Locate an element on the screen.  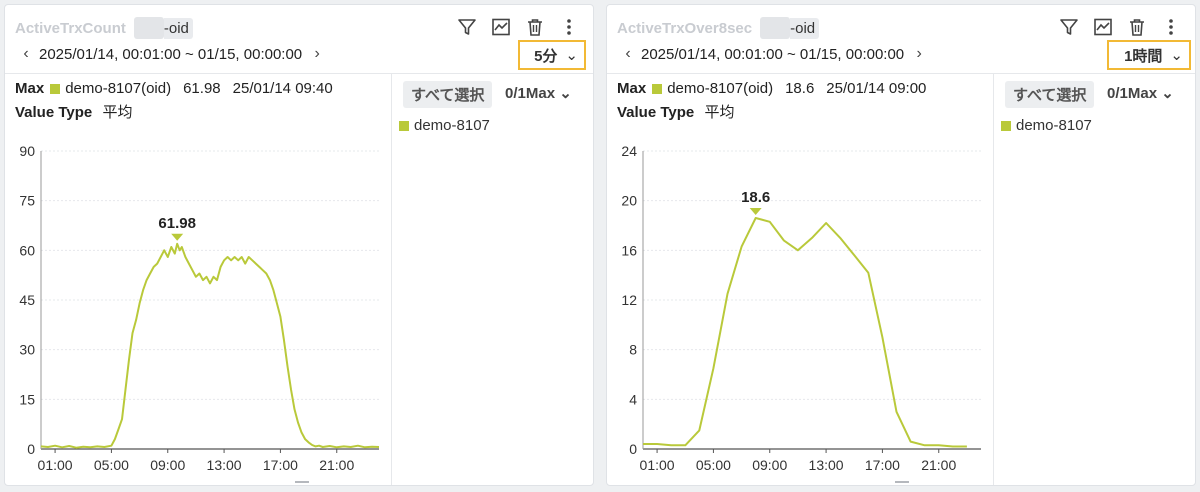
y-tick-label: 75 is located at coordinates (27, 201).